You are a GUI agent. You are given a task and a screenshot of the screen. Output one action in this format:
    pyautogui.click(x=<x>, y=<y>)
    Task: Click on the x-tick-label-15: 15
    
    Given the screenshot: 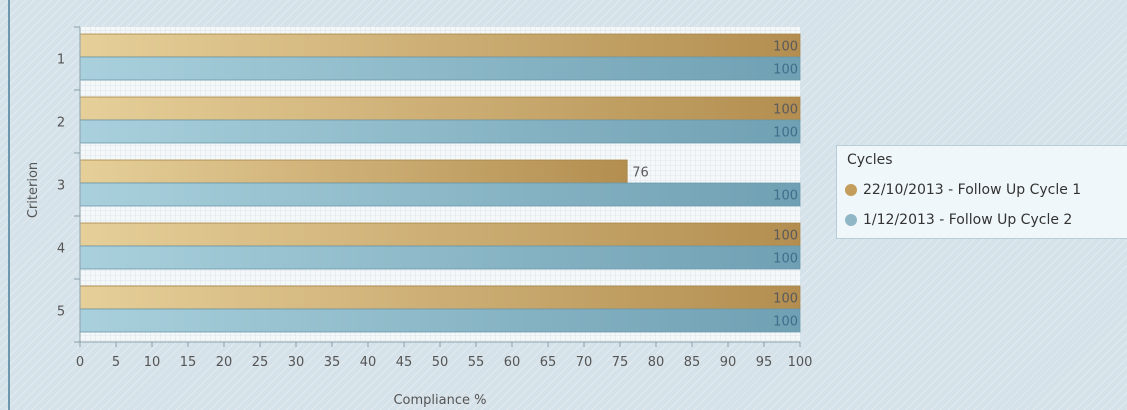 What is the action you would take?
    pyautogui.click(x=188, y=362)
    